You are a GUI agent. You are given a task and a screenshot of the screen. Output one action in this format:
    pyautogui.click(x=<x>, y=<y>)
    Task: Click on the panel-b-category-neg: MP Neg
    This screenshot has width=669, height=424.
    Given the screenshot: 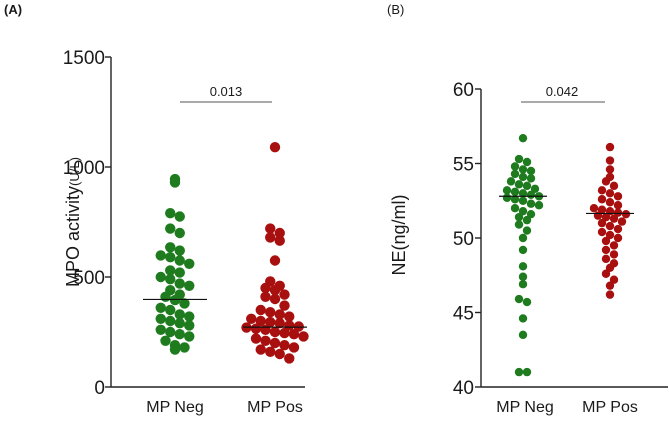 What is the action you would take?
    pyautogui.click(x=525, y=407)
    